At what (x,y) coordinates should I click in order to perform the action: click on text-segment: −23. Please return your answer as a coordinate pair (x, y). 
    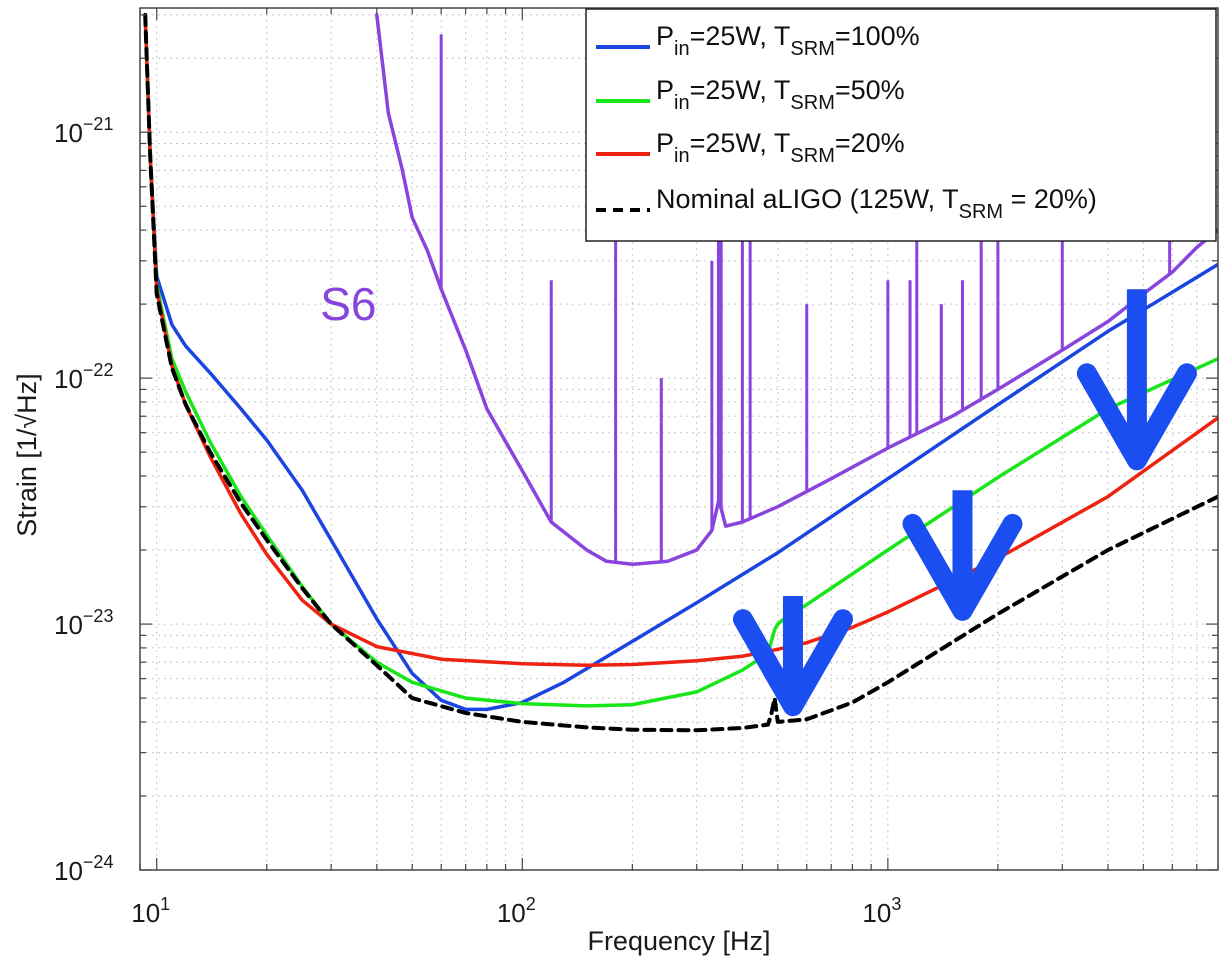
    Looking at the image, I should click on (98, 616).